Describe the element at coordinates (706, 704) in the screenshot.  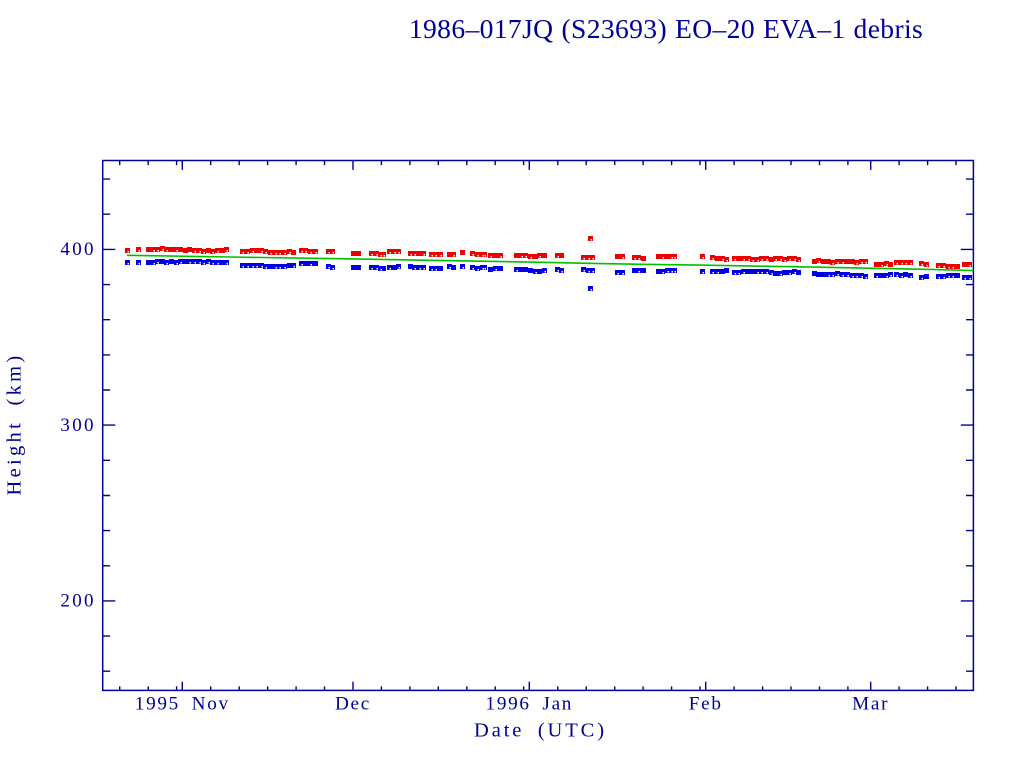
I see `svg-text: Feb` at that location.